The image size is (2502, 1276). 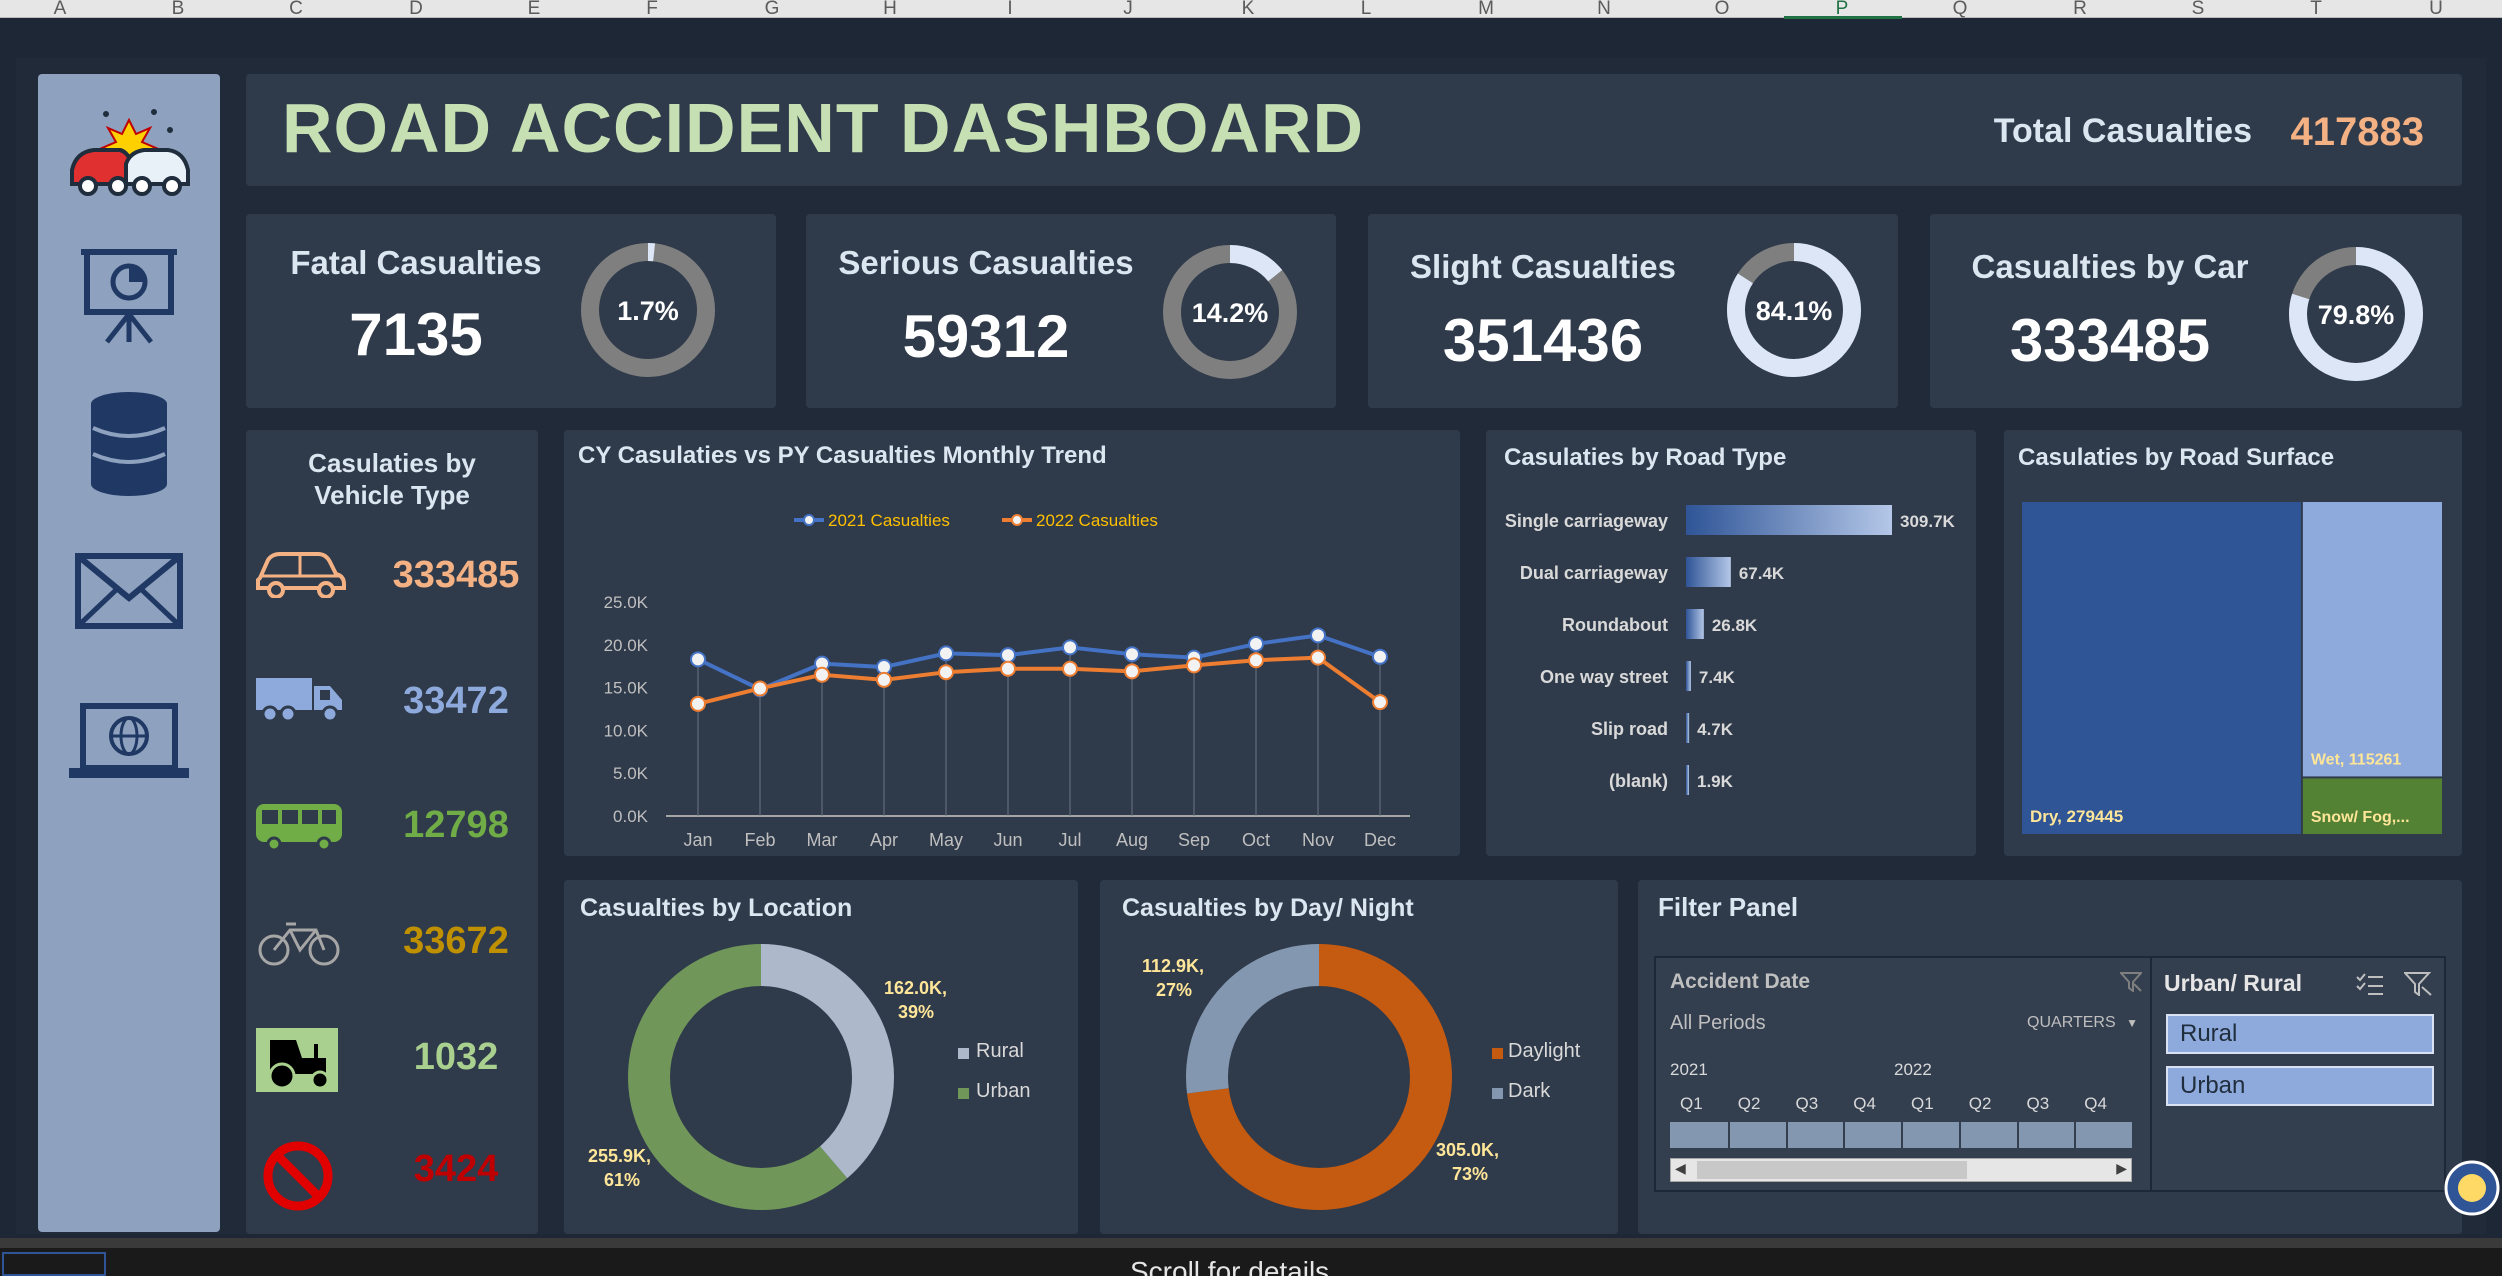 I want to click on time-level-dropdown: QUARTERS ▼, so click(x=2082, y=1023).